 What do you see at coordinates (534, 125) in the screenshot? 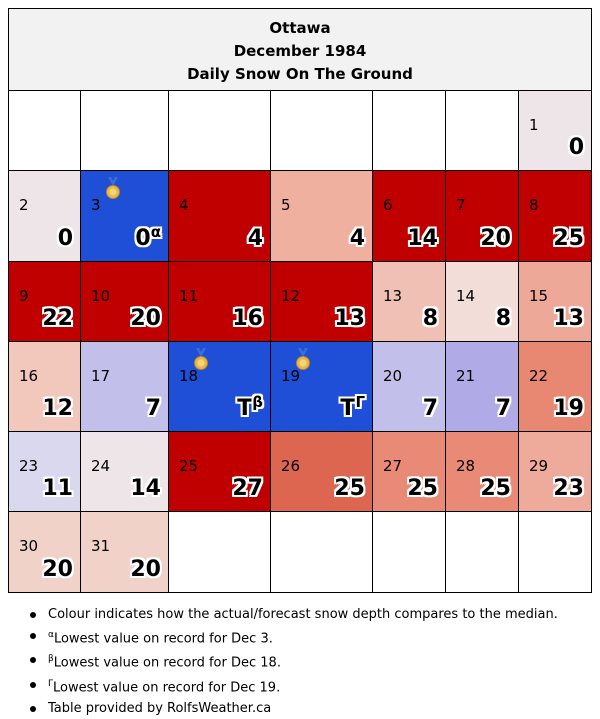
I see `day-number: 1` at bounding box center [534, 125].